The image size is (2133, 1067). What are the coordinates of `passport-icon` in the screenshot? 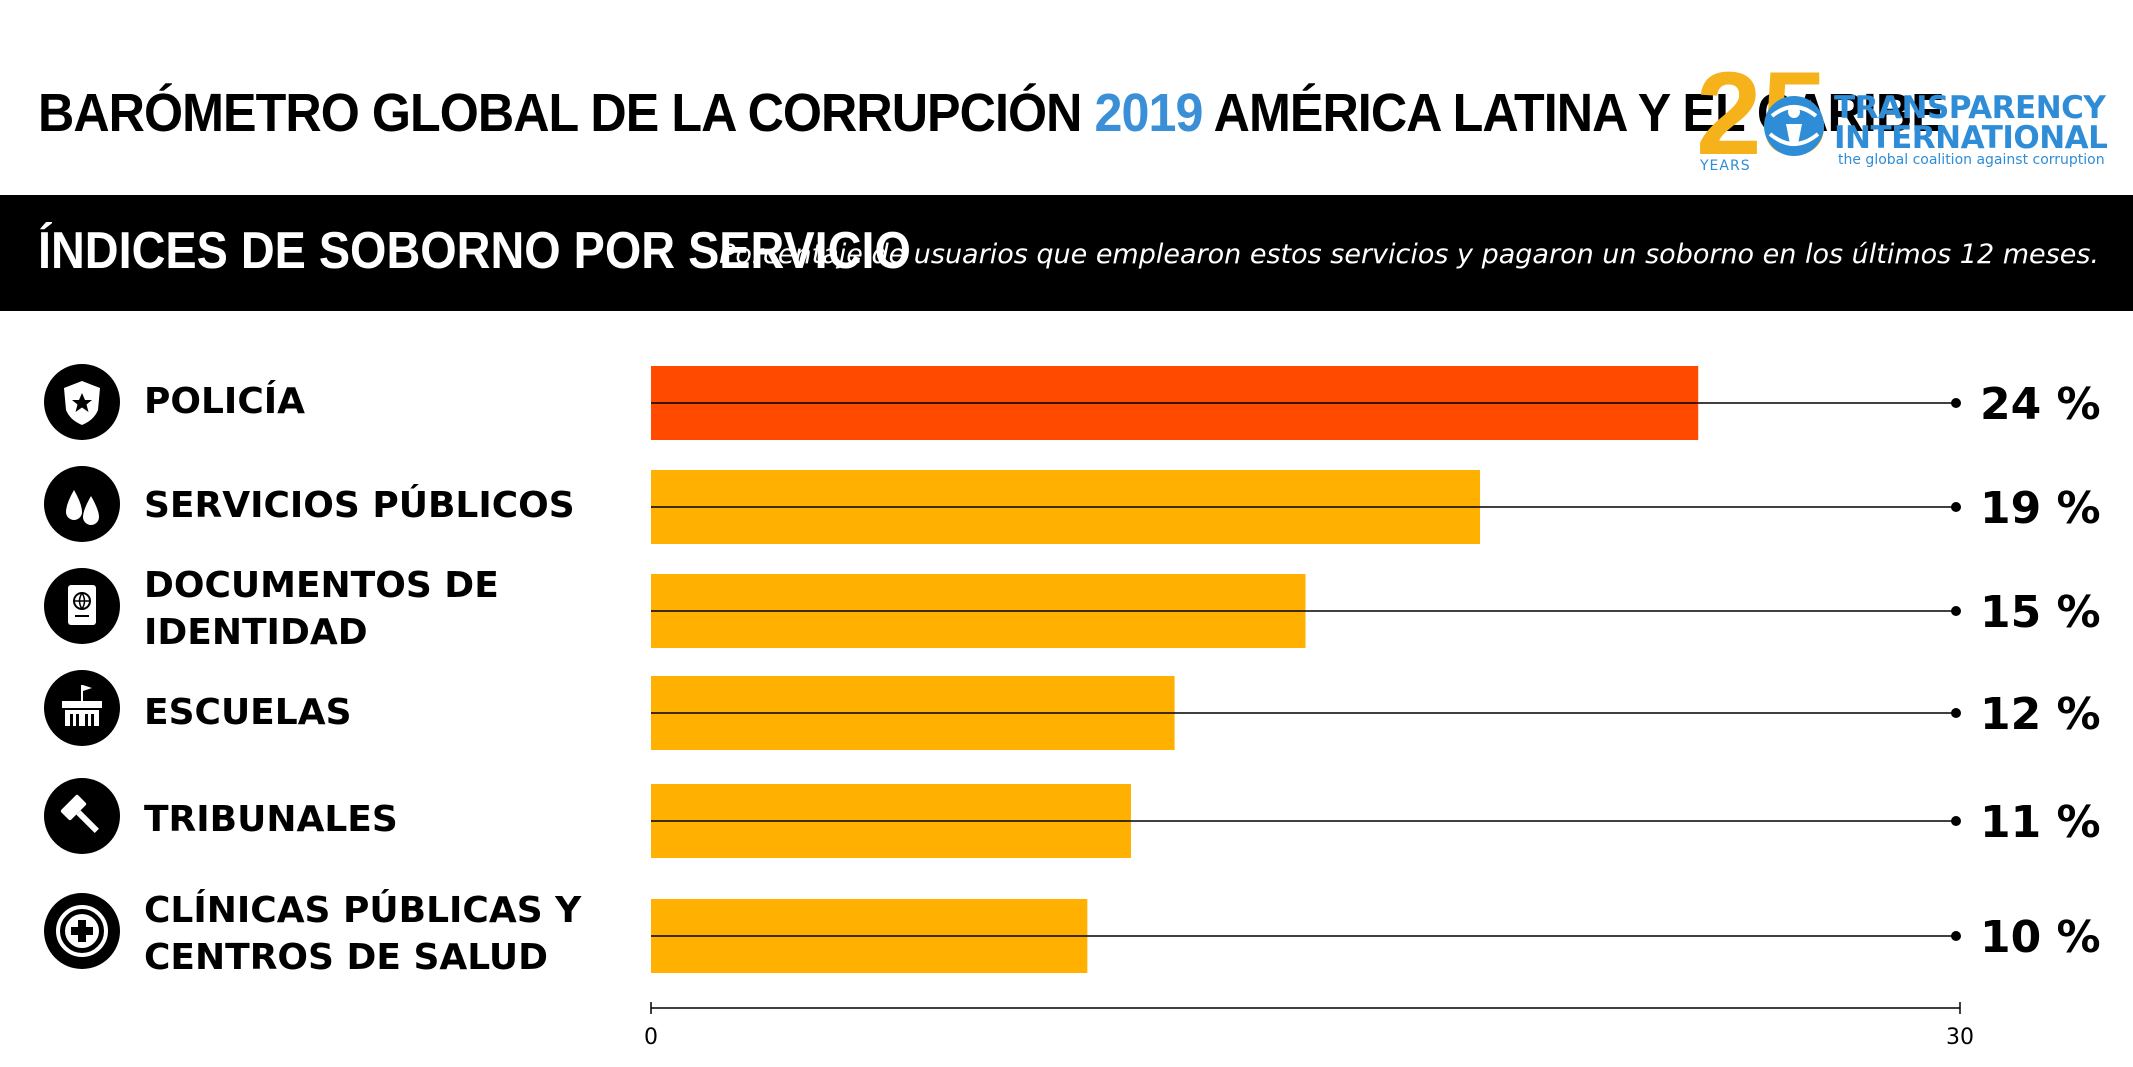 It's located at (82, 606).